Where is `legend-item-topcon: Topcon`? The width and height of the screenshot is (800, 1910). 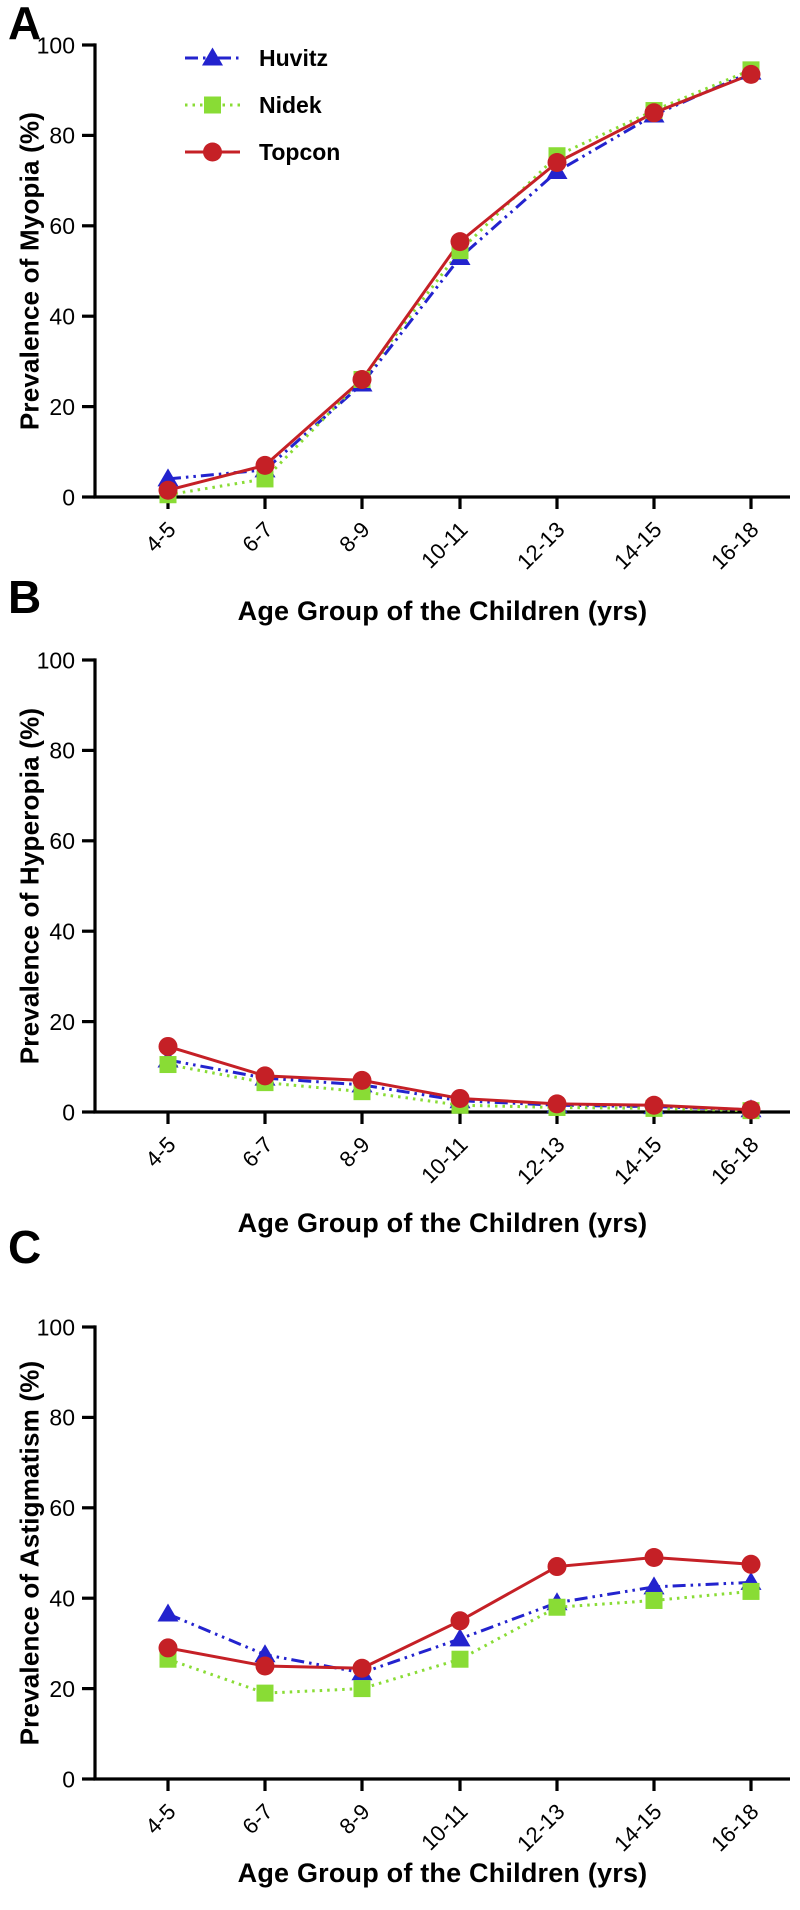 legend-item-topcon: Topcon is located at coordinates (261, 152).